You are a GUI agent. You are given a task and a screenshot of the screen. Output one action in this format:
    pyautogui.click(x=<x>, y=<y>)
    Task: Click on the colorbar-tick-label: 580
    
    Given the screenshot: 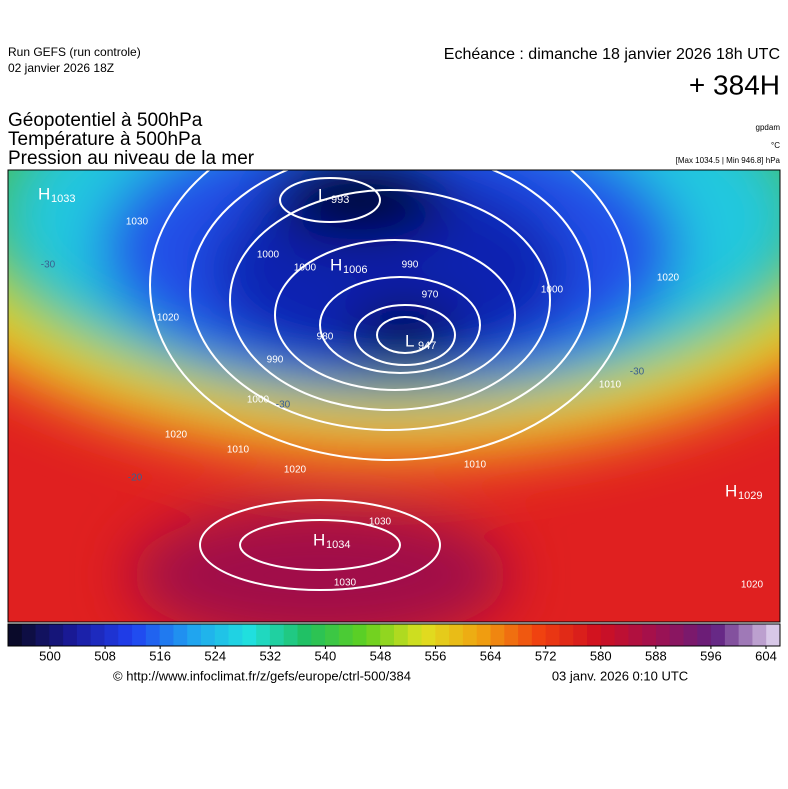 What is the action you would take?
    pyautogui.click(x=601, y=655)
    